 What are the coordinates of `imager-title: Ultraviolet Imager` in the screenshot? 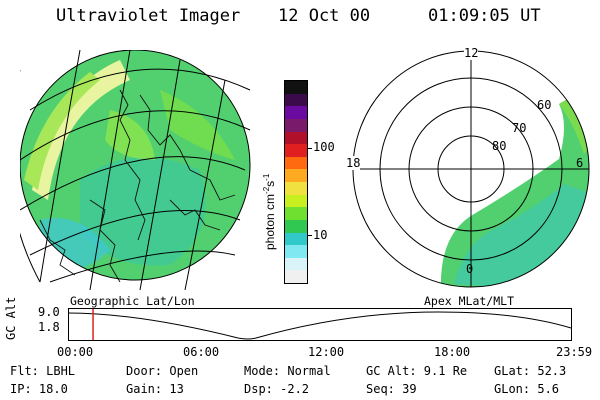 It's located at (148, 16).